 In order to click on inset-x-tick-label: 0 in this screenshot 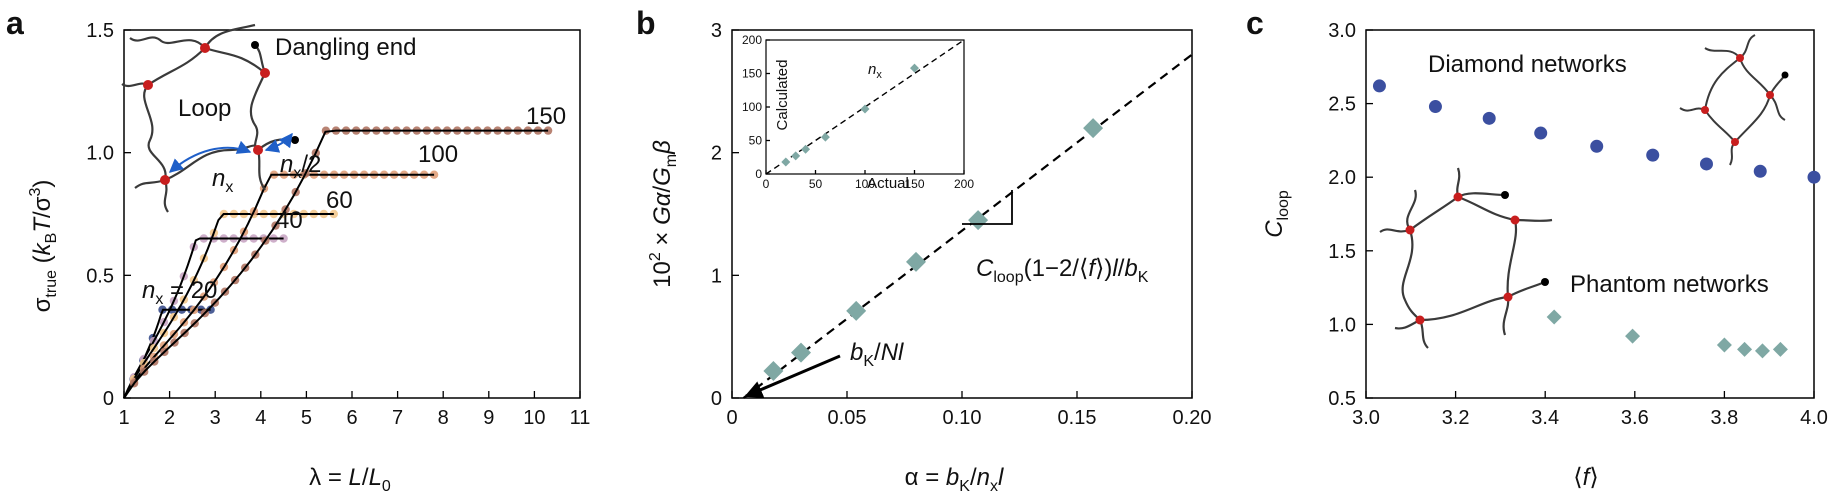, I will do `click(766, 184)`.